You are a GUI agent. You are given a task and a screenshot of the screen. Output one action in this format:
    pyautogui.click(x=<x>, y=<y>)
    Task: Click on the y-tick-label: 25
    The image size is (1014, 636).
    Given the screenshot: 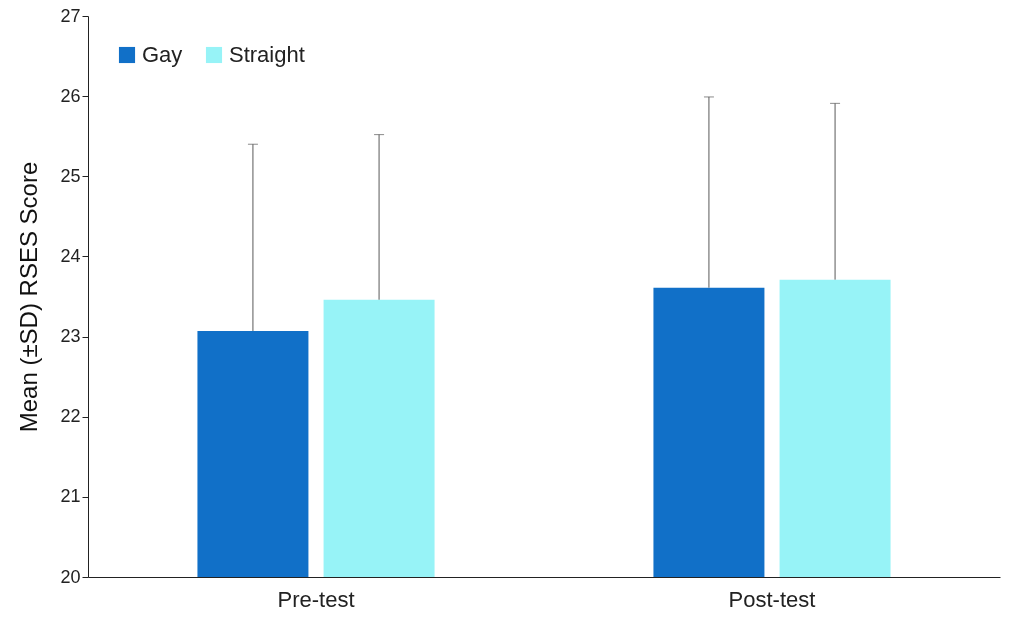 What is the action you would take?
    pyautogui.click(x=70, y=175)
    